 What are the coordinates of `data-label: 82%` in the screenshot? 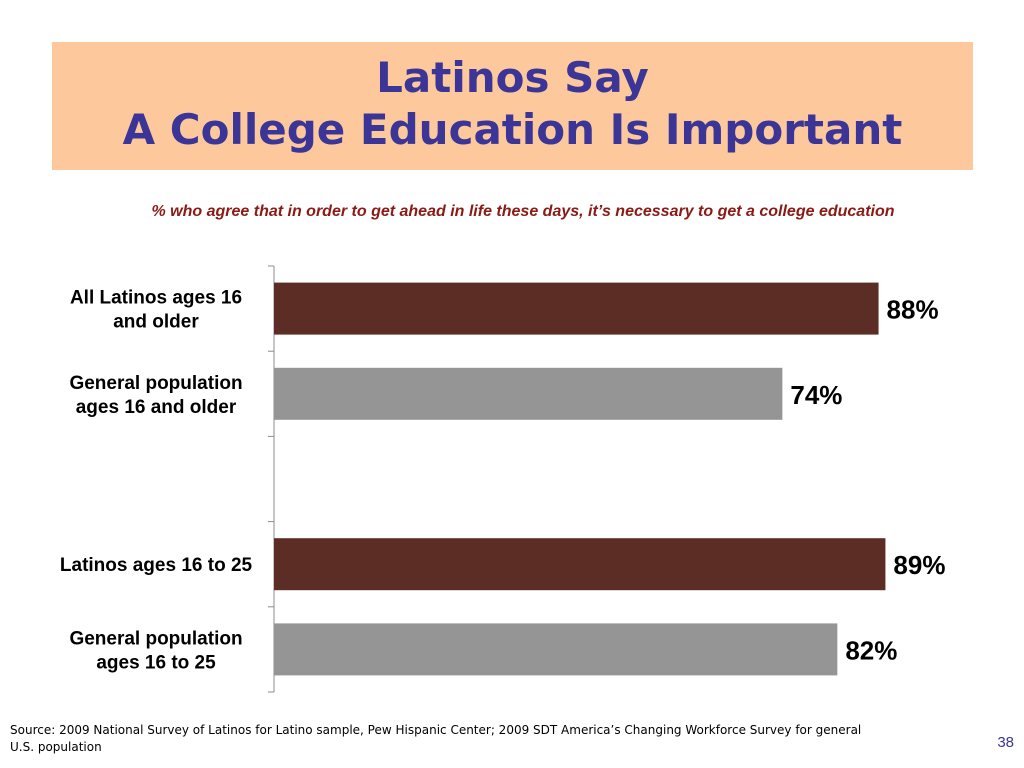 It's located at (871, 650).